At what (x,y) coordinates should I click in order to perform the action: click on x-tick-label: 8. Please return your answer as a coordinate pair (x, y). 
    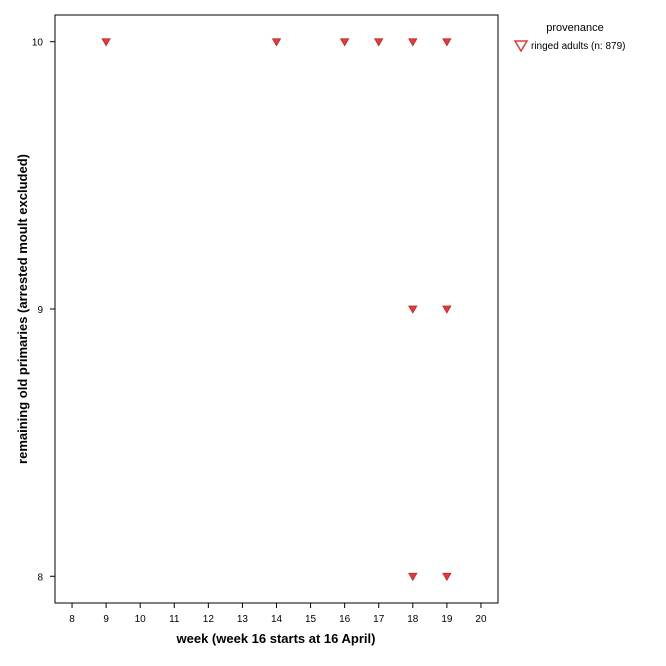
    Looking at the image, I should click on (72, 619).